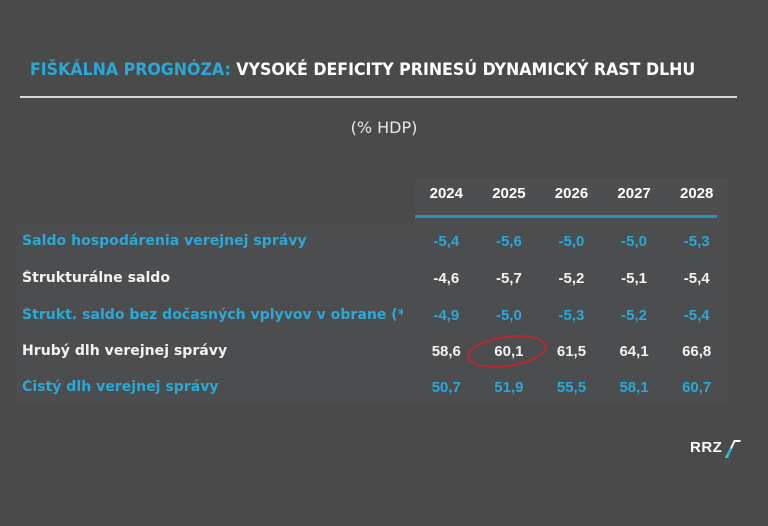 The height and width of the screenshot is (526, 768). What do you see at coordinates (96, 278) in the screenshot?
I see `row-label: Štrukturálne saldo` at bounding box center [96, 278].